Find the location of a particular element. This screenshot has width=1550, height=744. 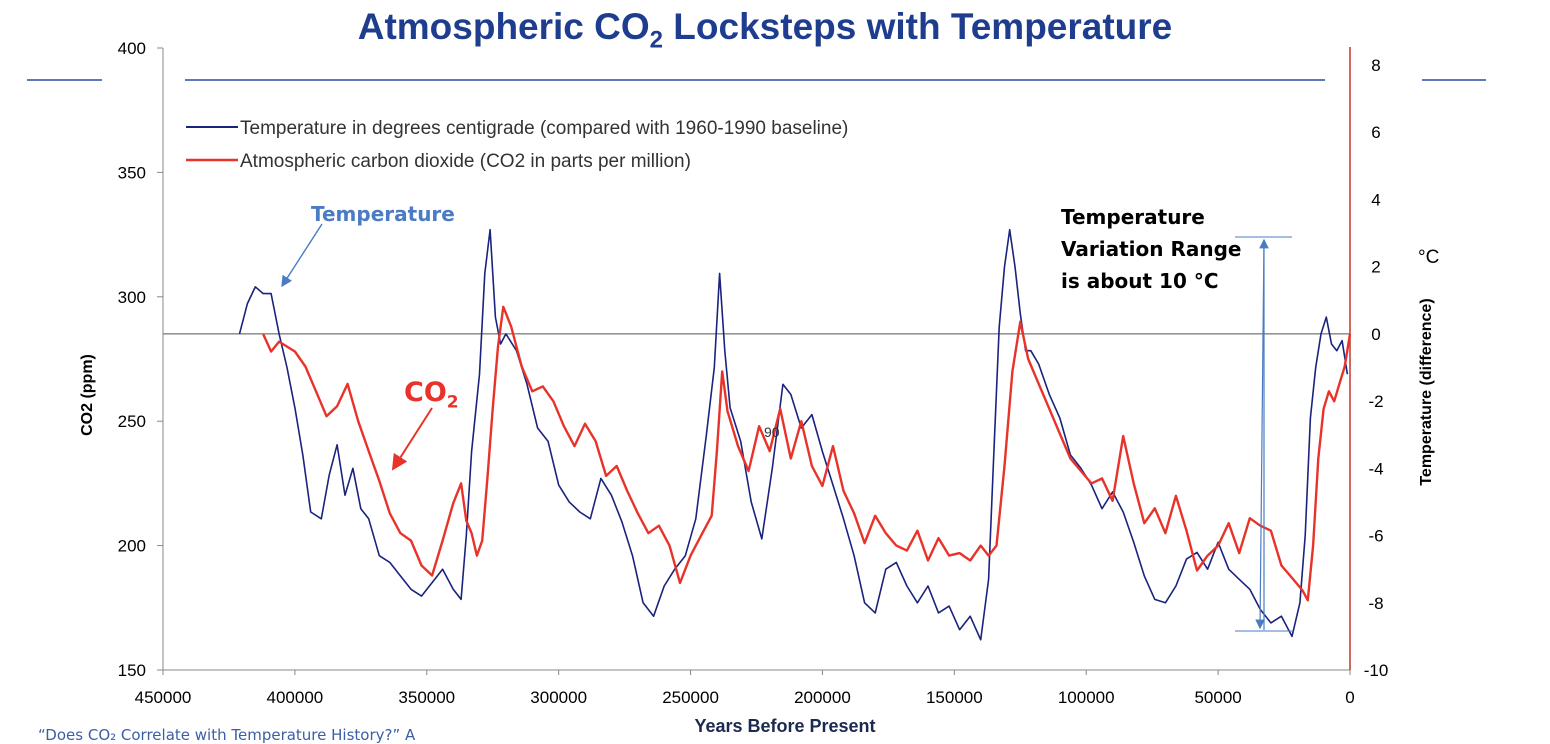

stray-label: 90 is located at coordinates (772, 432).